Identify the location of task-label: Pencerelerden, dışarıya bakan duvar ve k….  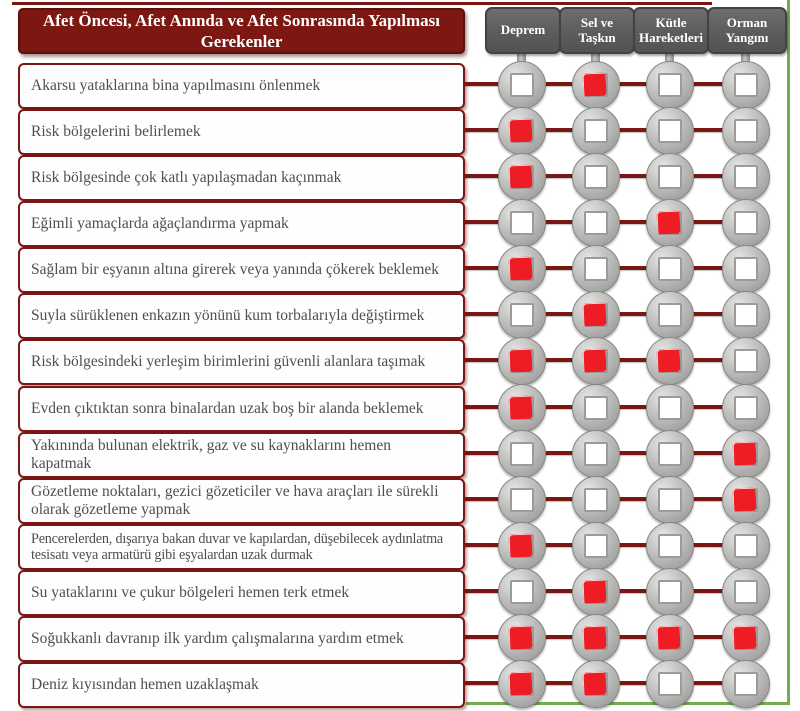
(237, 546).